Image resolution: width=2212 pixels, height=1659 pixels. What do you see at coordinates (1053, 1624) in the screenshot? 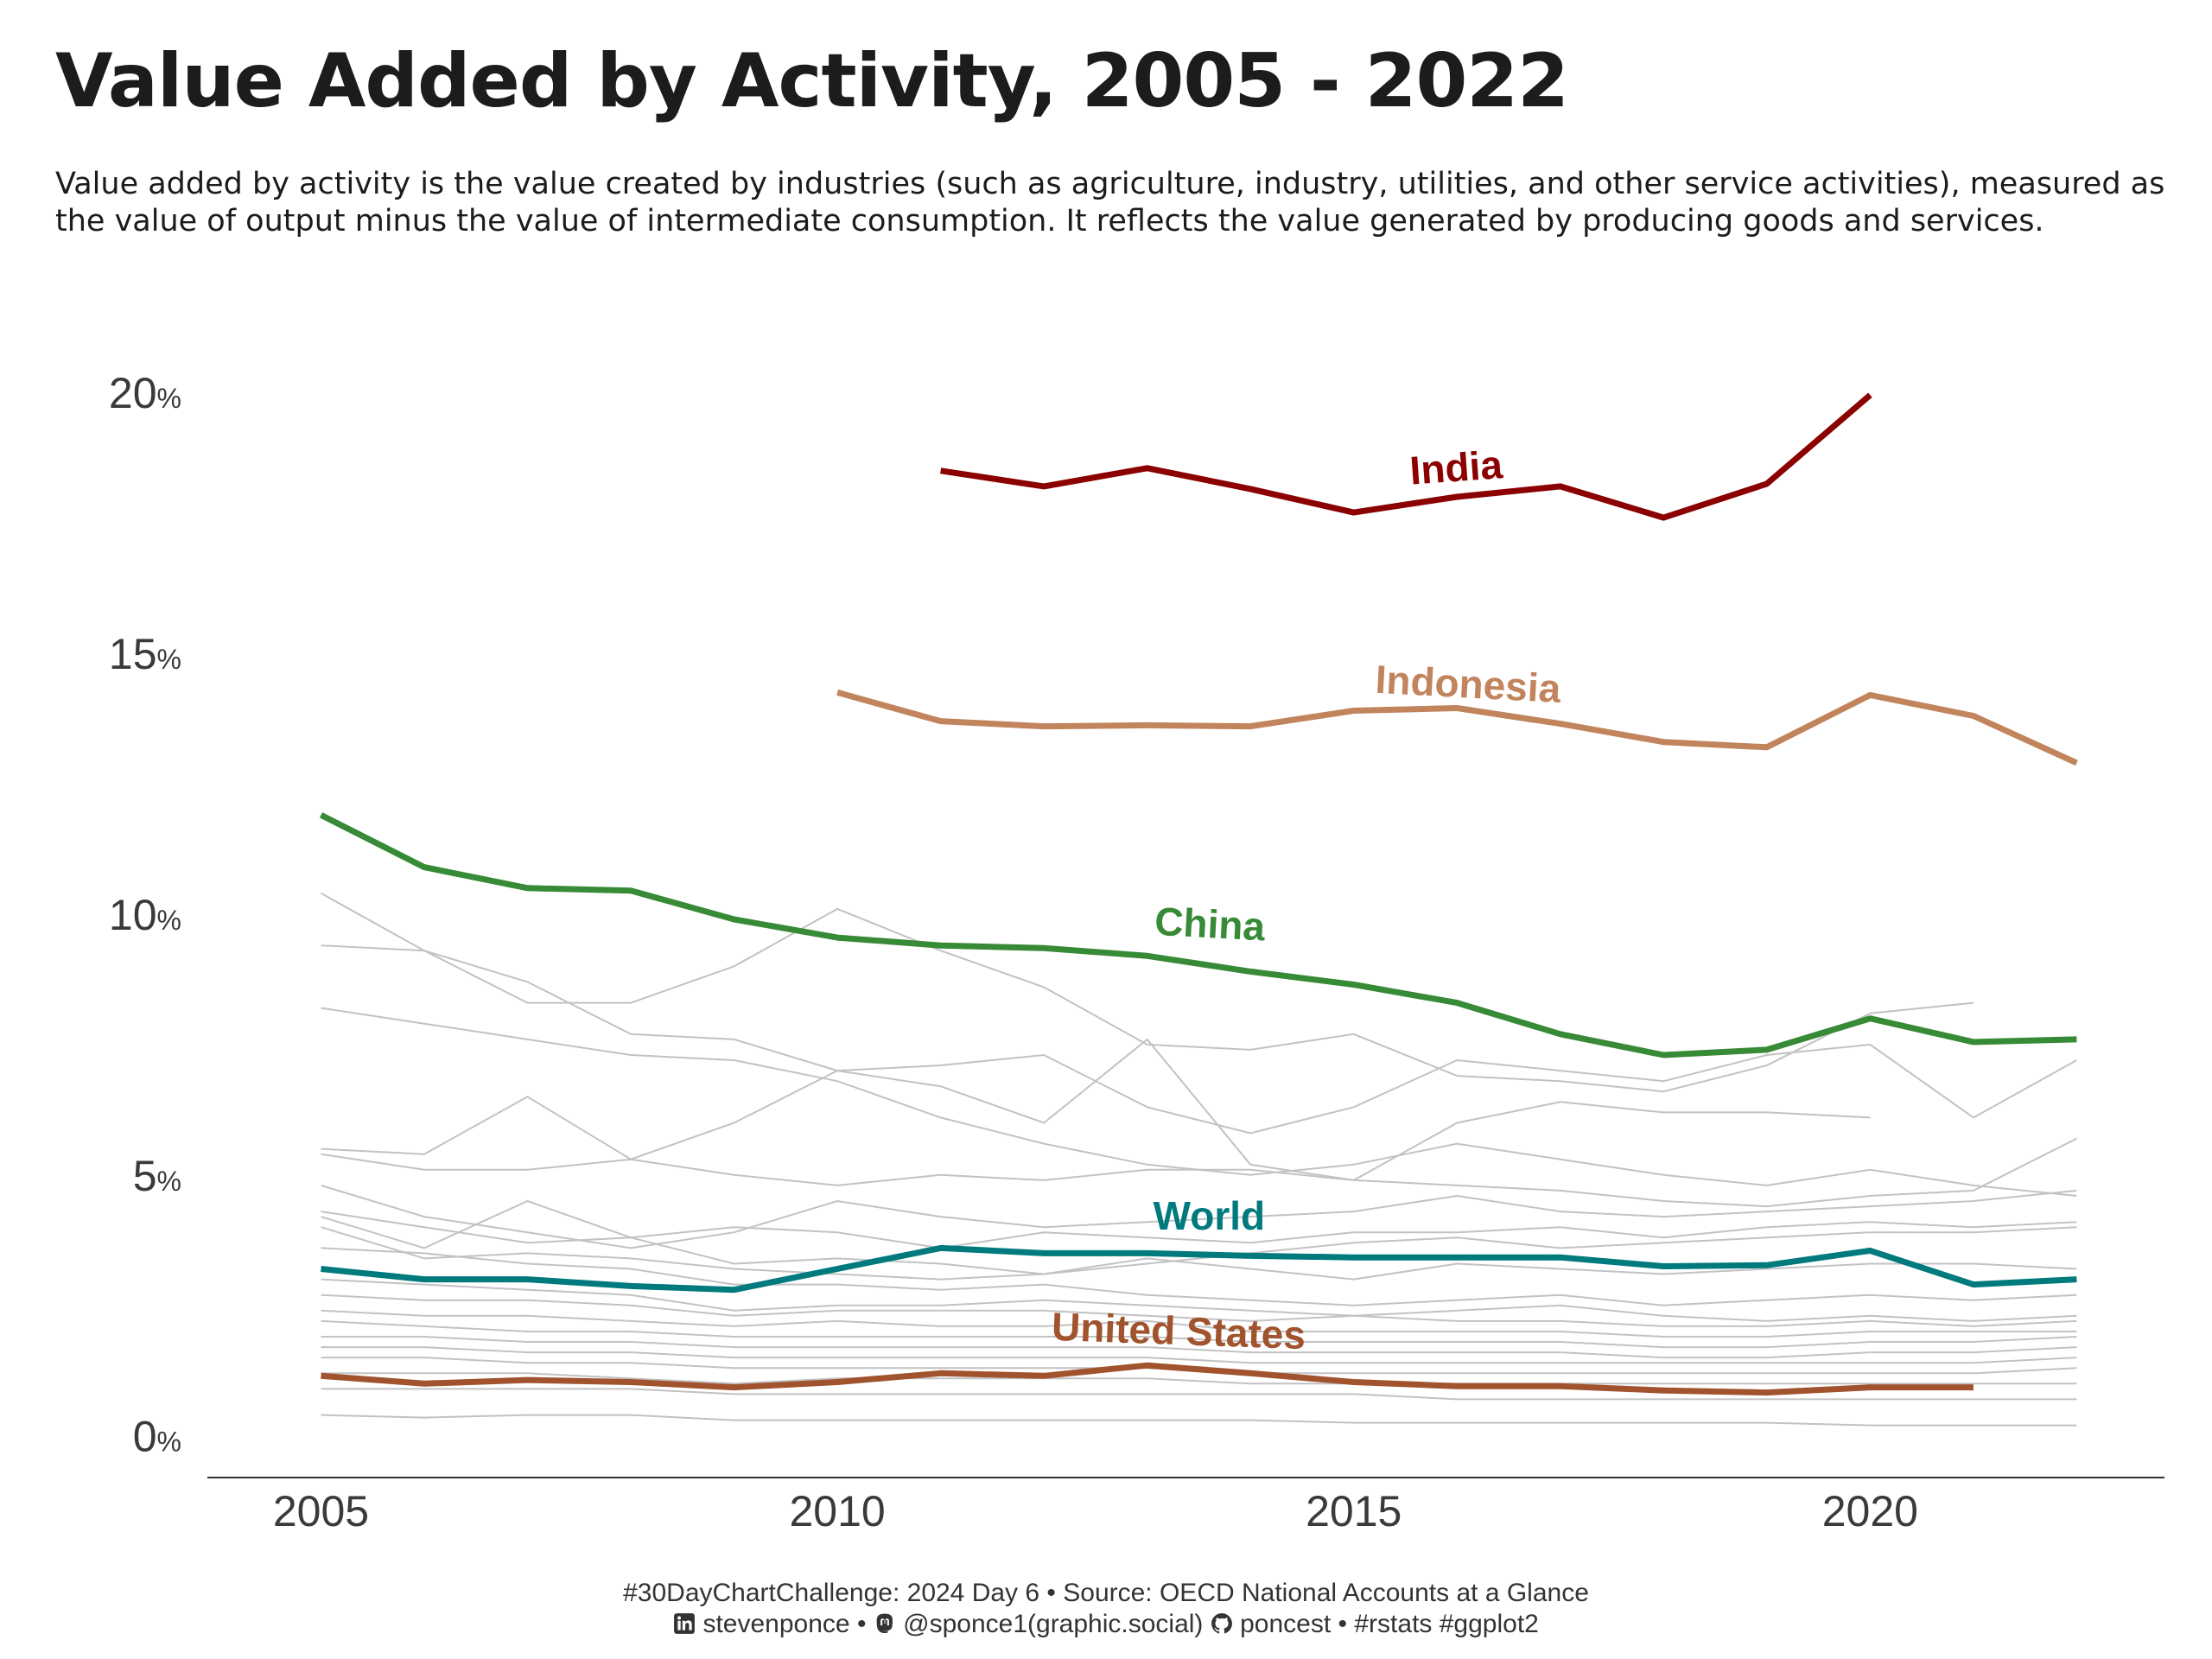
I see `caption-mastodon: @sponce1(graphic.social)` at bounding box center [1053, 1624].